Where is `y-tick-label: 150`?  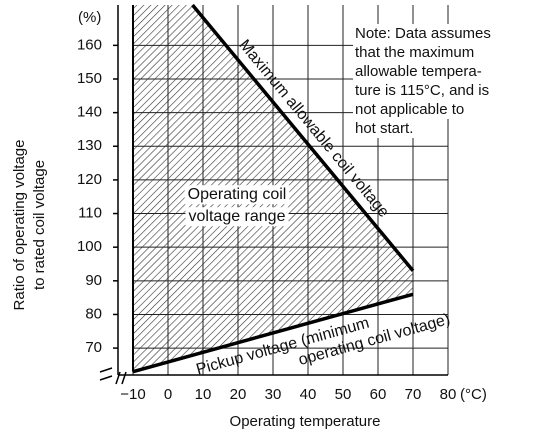
y-tick-label: 150 is located at coordinates (89, 78).